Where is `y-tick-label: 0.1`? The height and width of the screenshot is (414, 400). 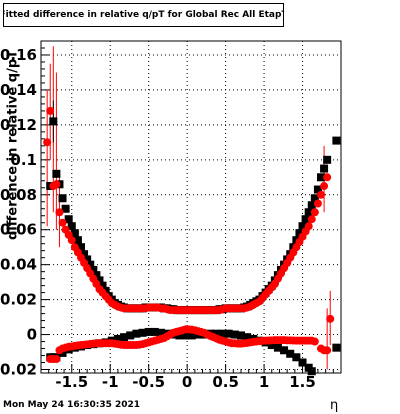
y-tick-label: 0.1 is located at coordinates (23, 160).